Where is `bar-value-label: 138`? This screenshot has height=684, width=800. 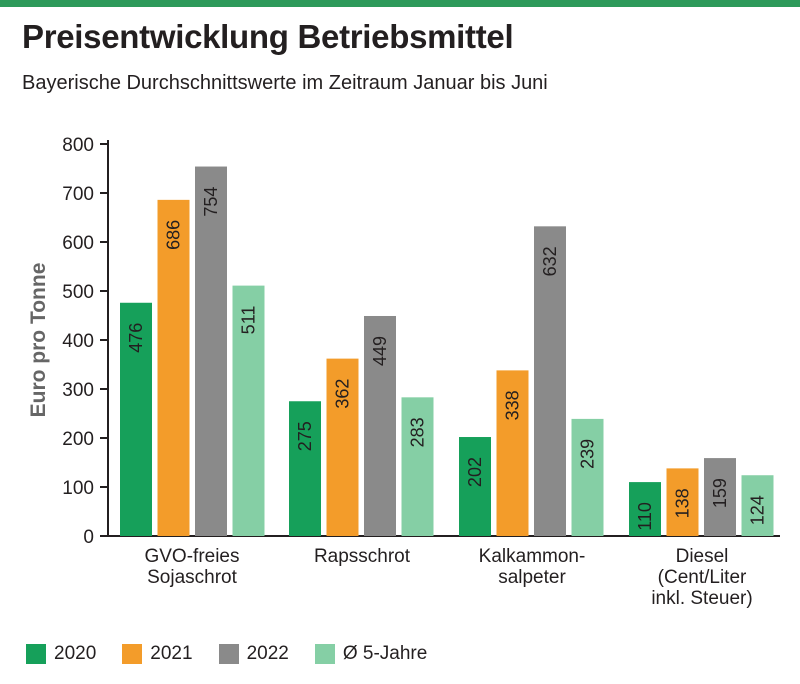
bar-value-label: 138 is located at coordinates (683, 503).